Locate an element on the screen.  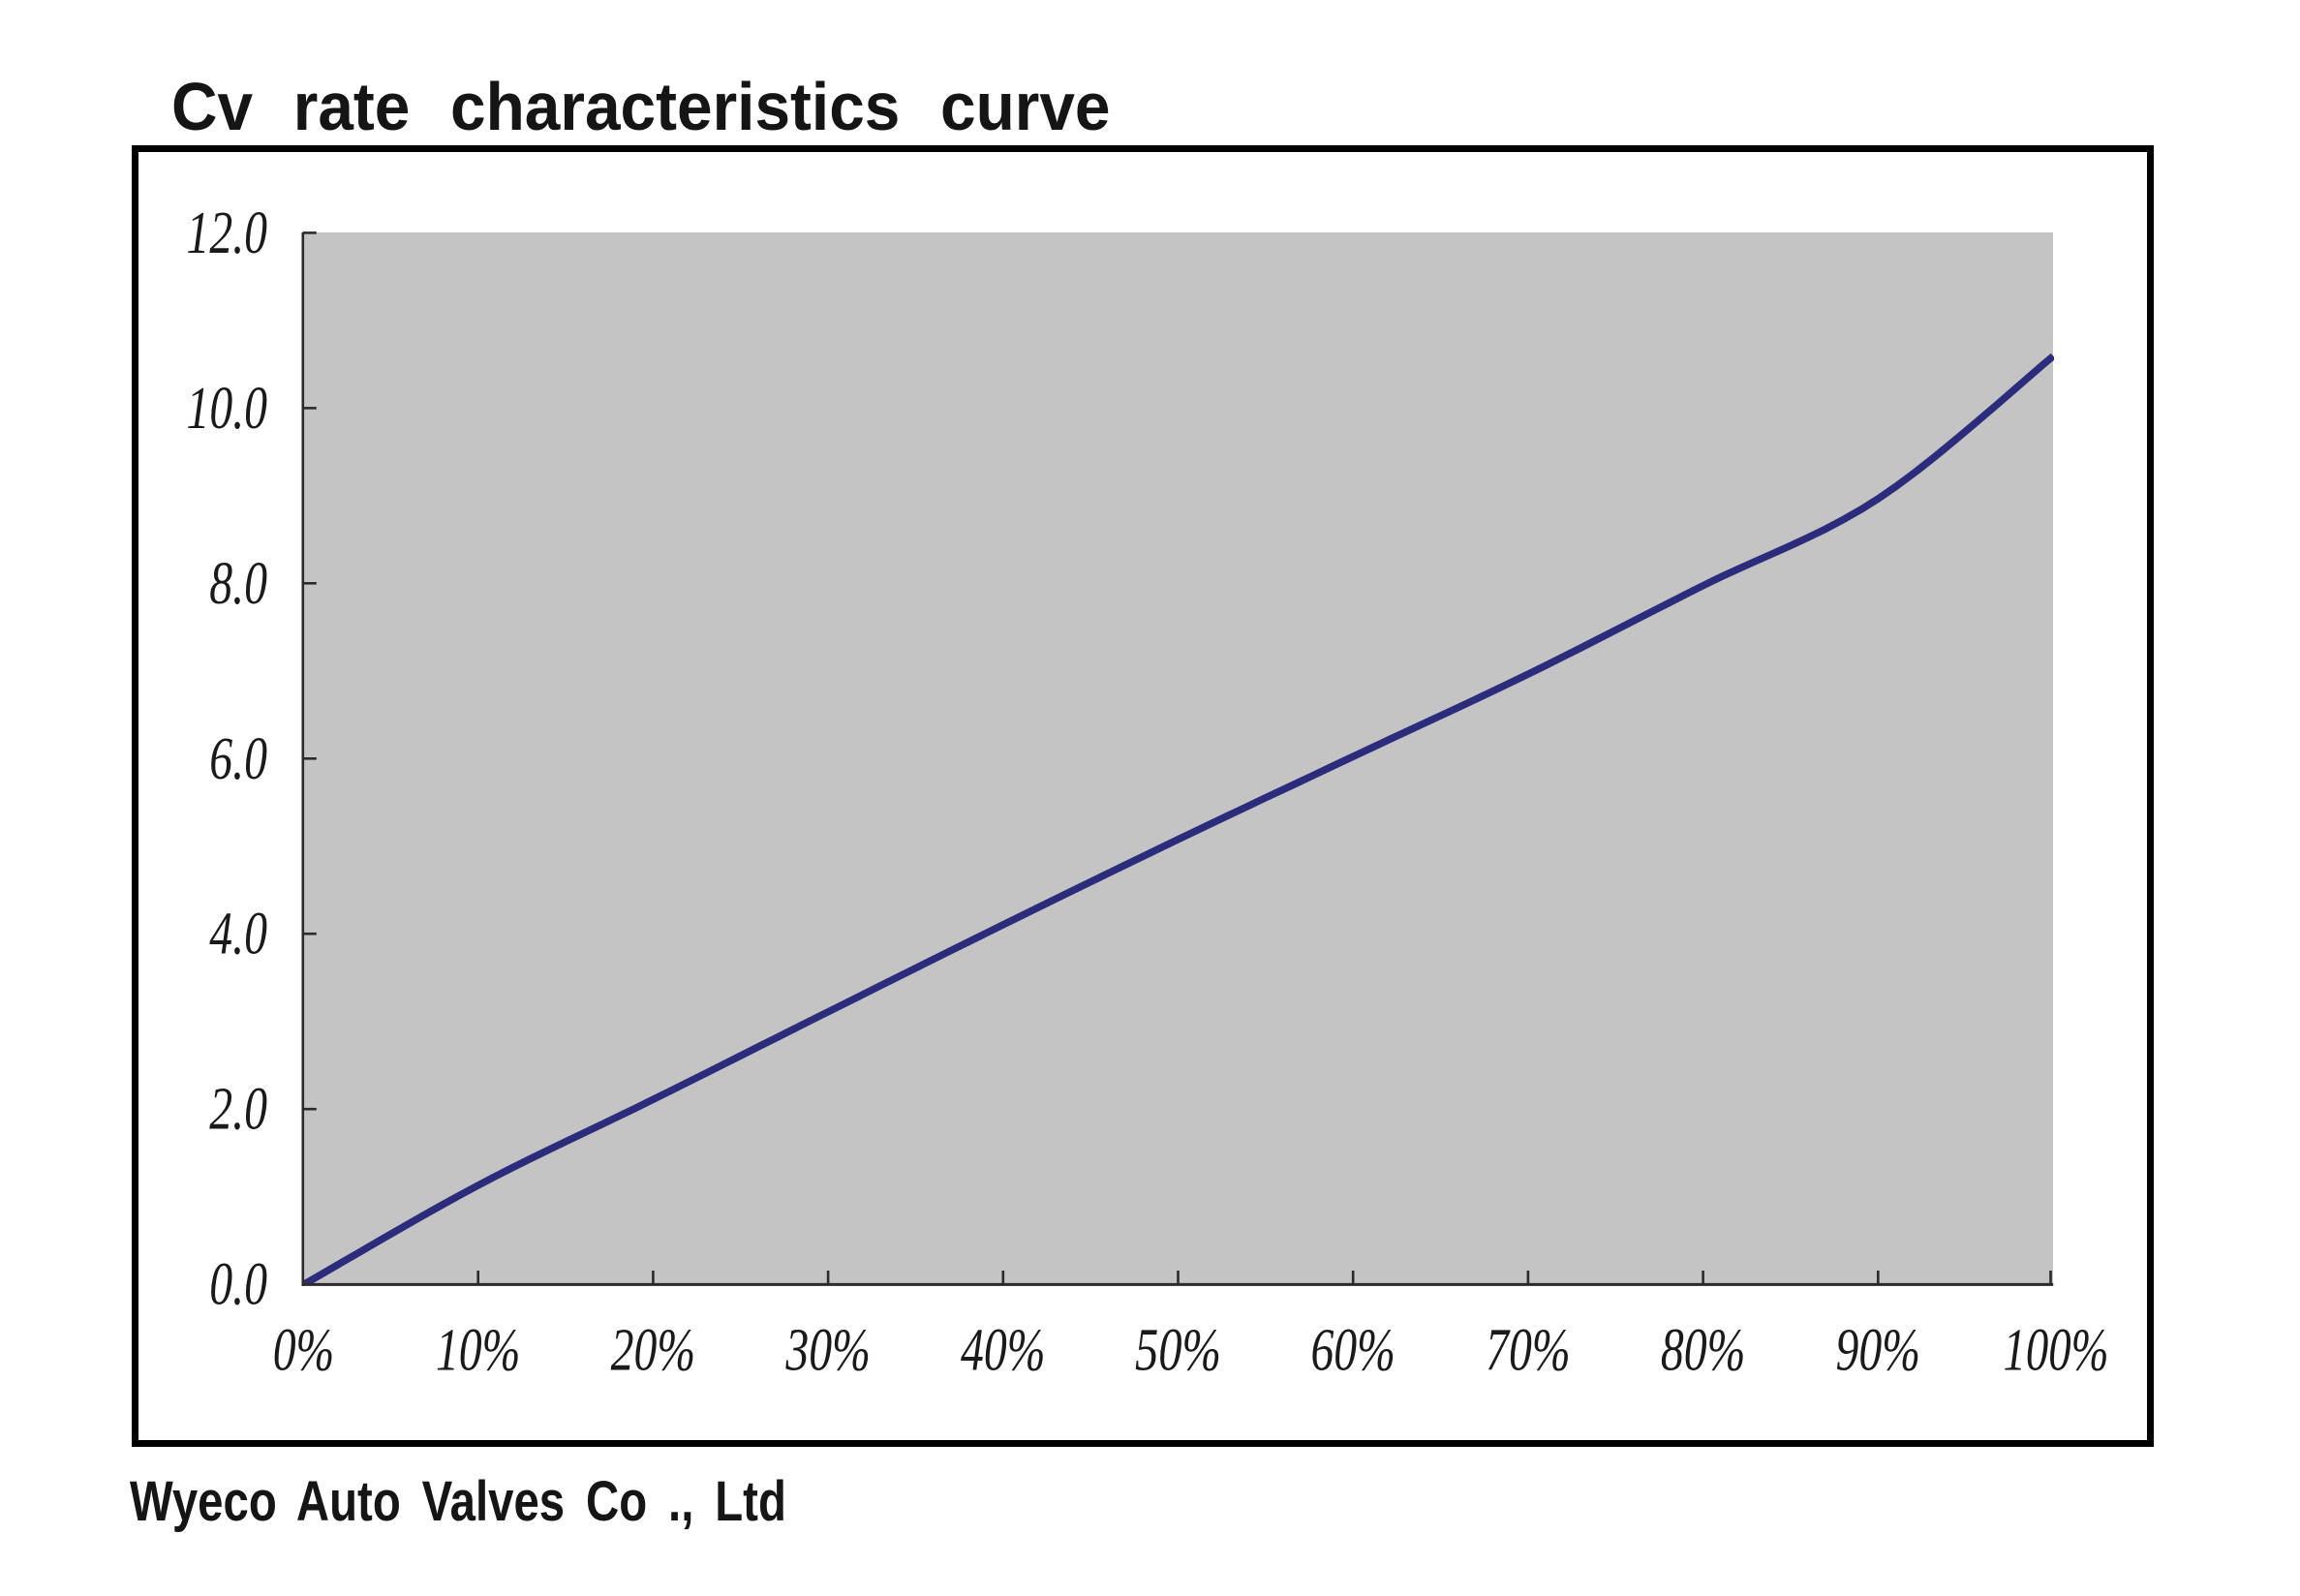
svg-text: 0.0 is located at coordinates (238, 1285).